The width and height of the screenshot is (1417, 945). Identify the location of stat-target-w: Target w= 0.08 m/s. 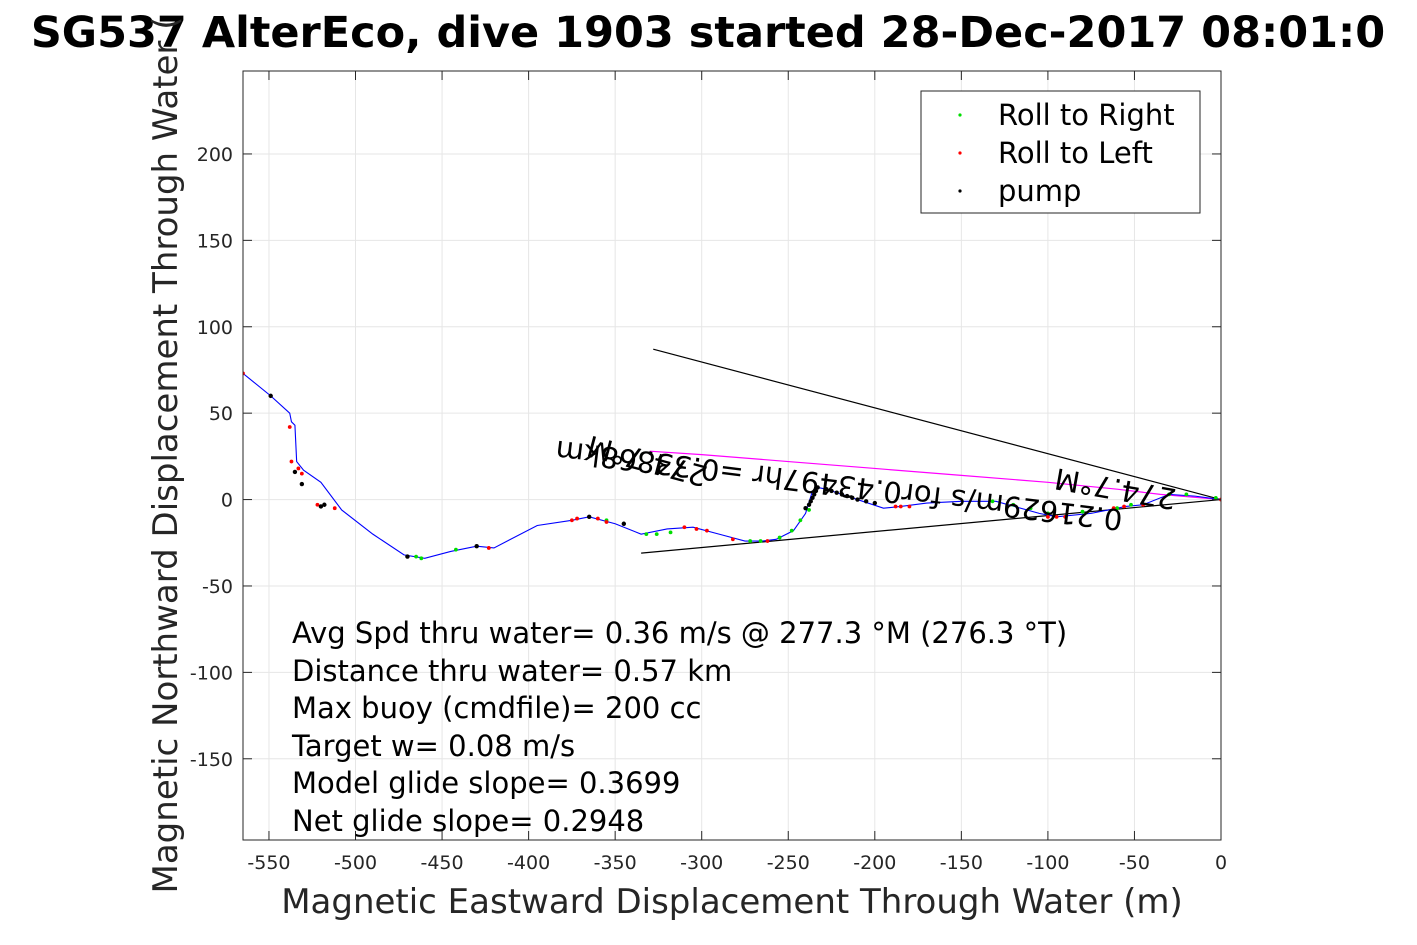
(433, 746).